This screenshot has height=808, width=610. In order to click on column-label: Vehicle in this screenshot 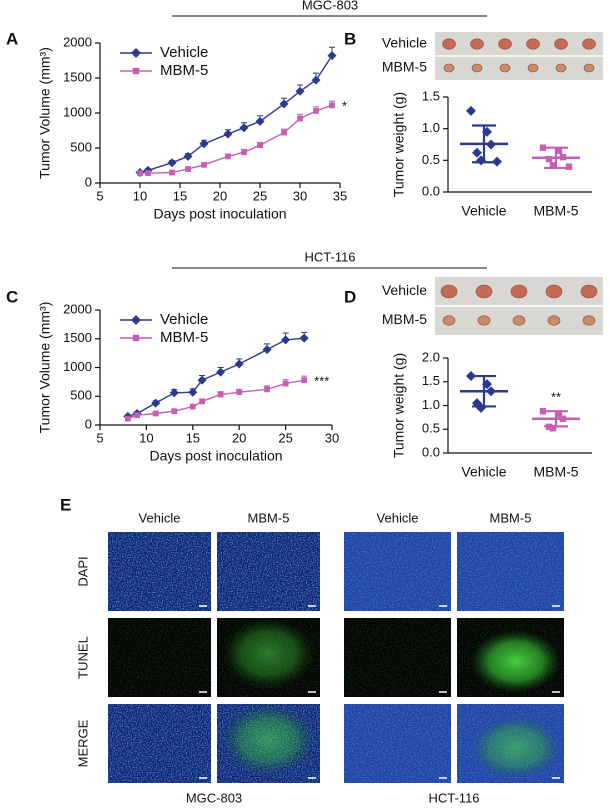, I will do `click(160, 517)`.